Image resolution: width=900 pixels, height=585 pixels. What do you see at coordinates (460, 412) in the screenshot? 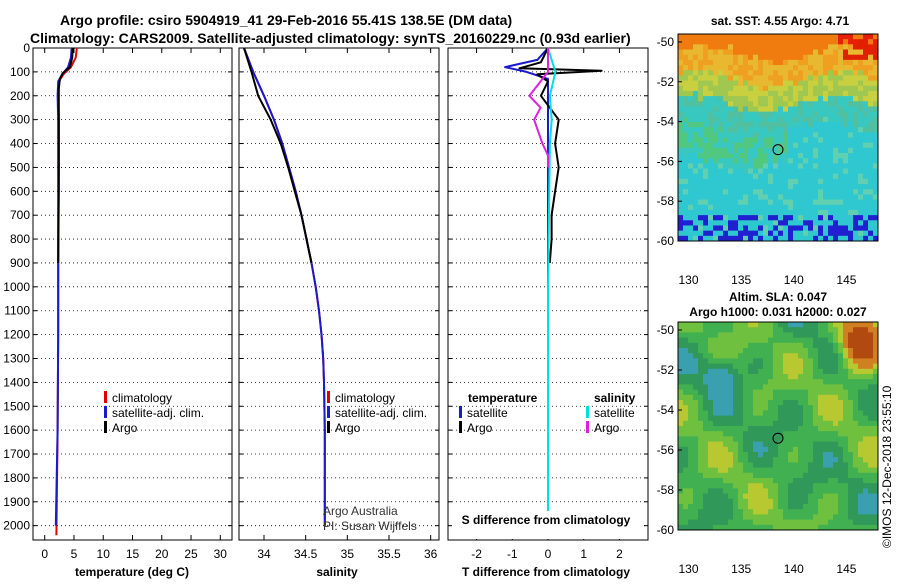
I see `legend-swatch-t-satellite` at bounding box center [460, 412].